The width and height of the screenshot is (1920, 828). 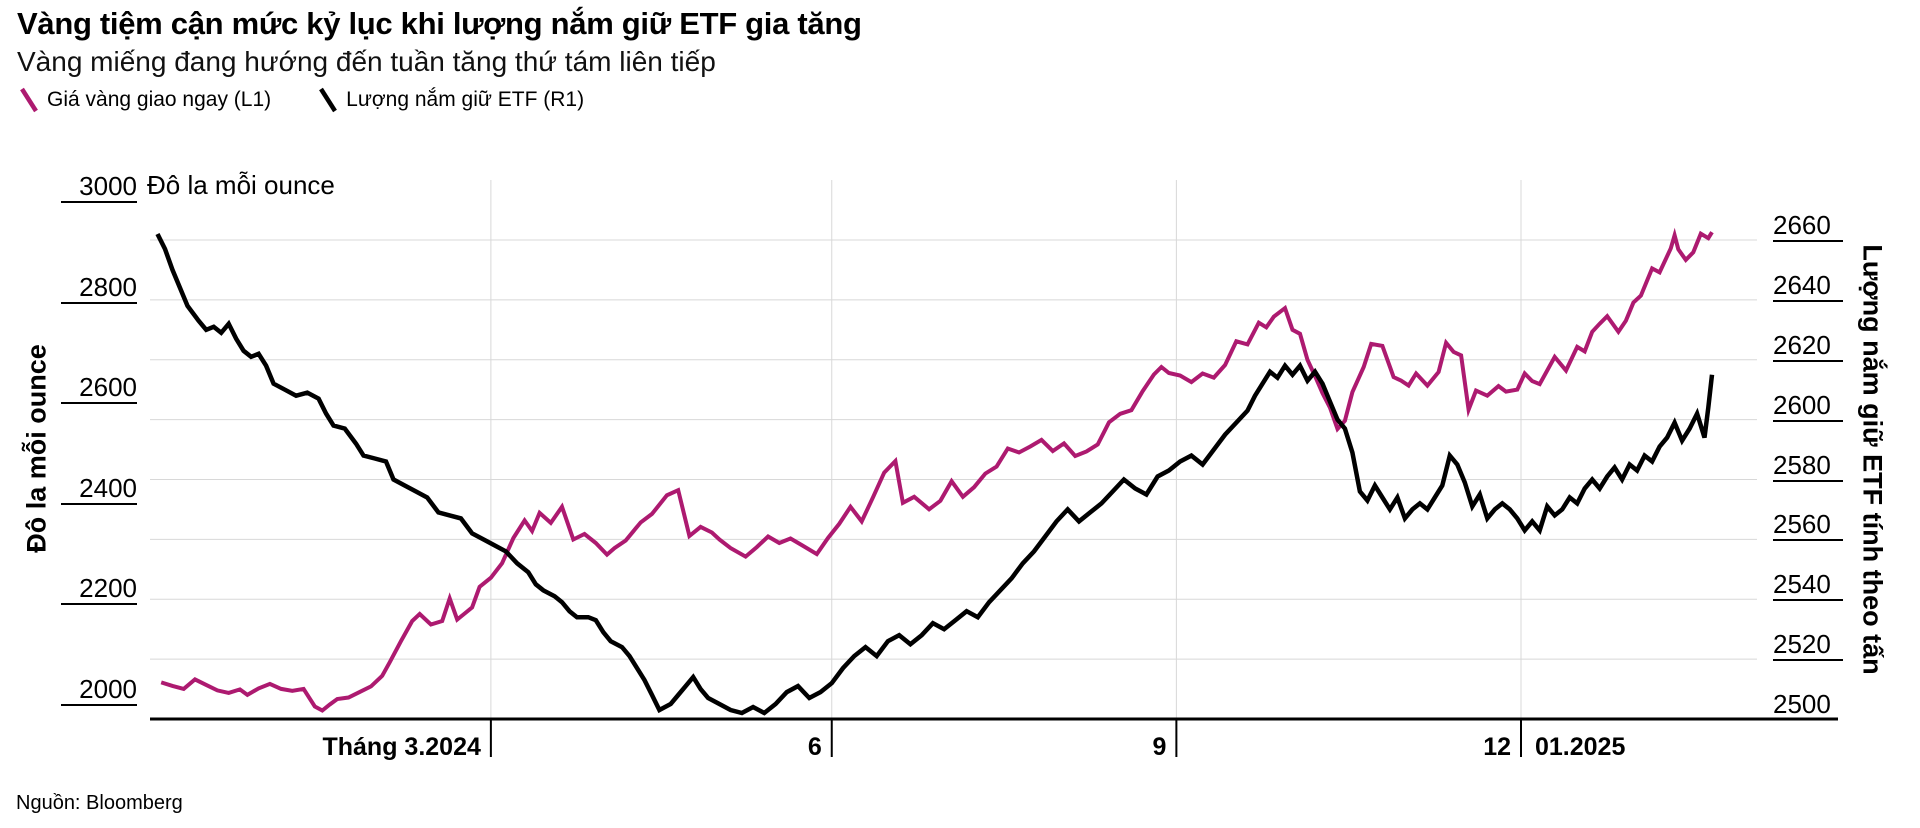 I want to click on legend-item-gold: Giá vàng giao ngay (L1), so click(x=144, y=100).